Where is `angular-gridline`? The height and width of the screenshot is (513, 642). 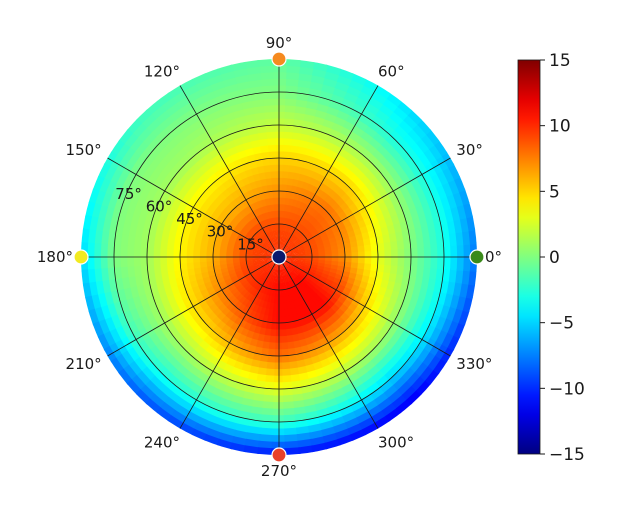
angular-gridline is located at coordinates (328, 342).